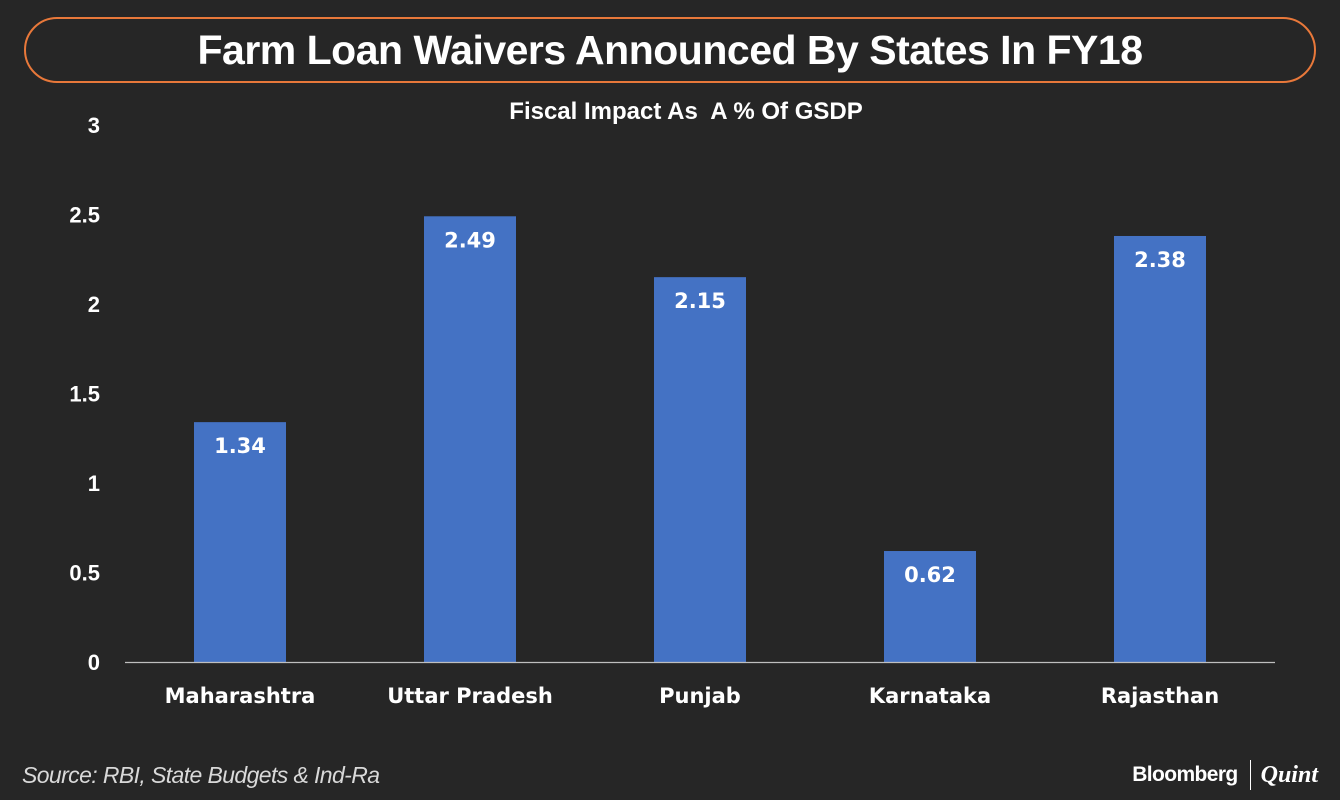 This screenshot has width=1340, height=800. I want to click on x-tick-label: Uttar Pradesh, so click(470, 696).